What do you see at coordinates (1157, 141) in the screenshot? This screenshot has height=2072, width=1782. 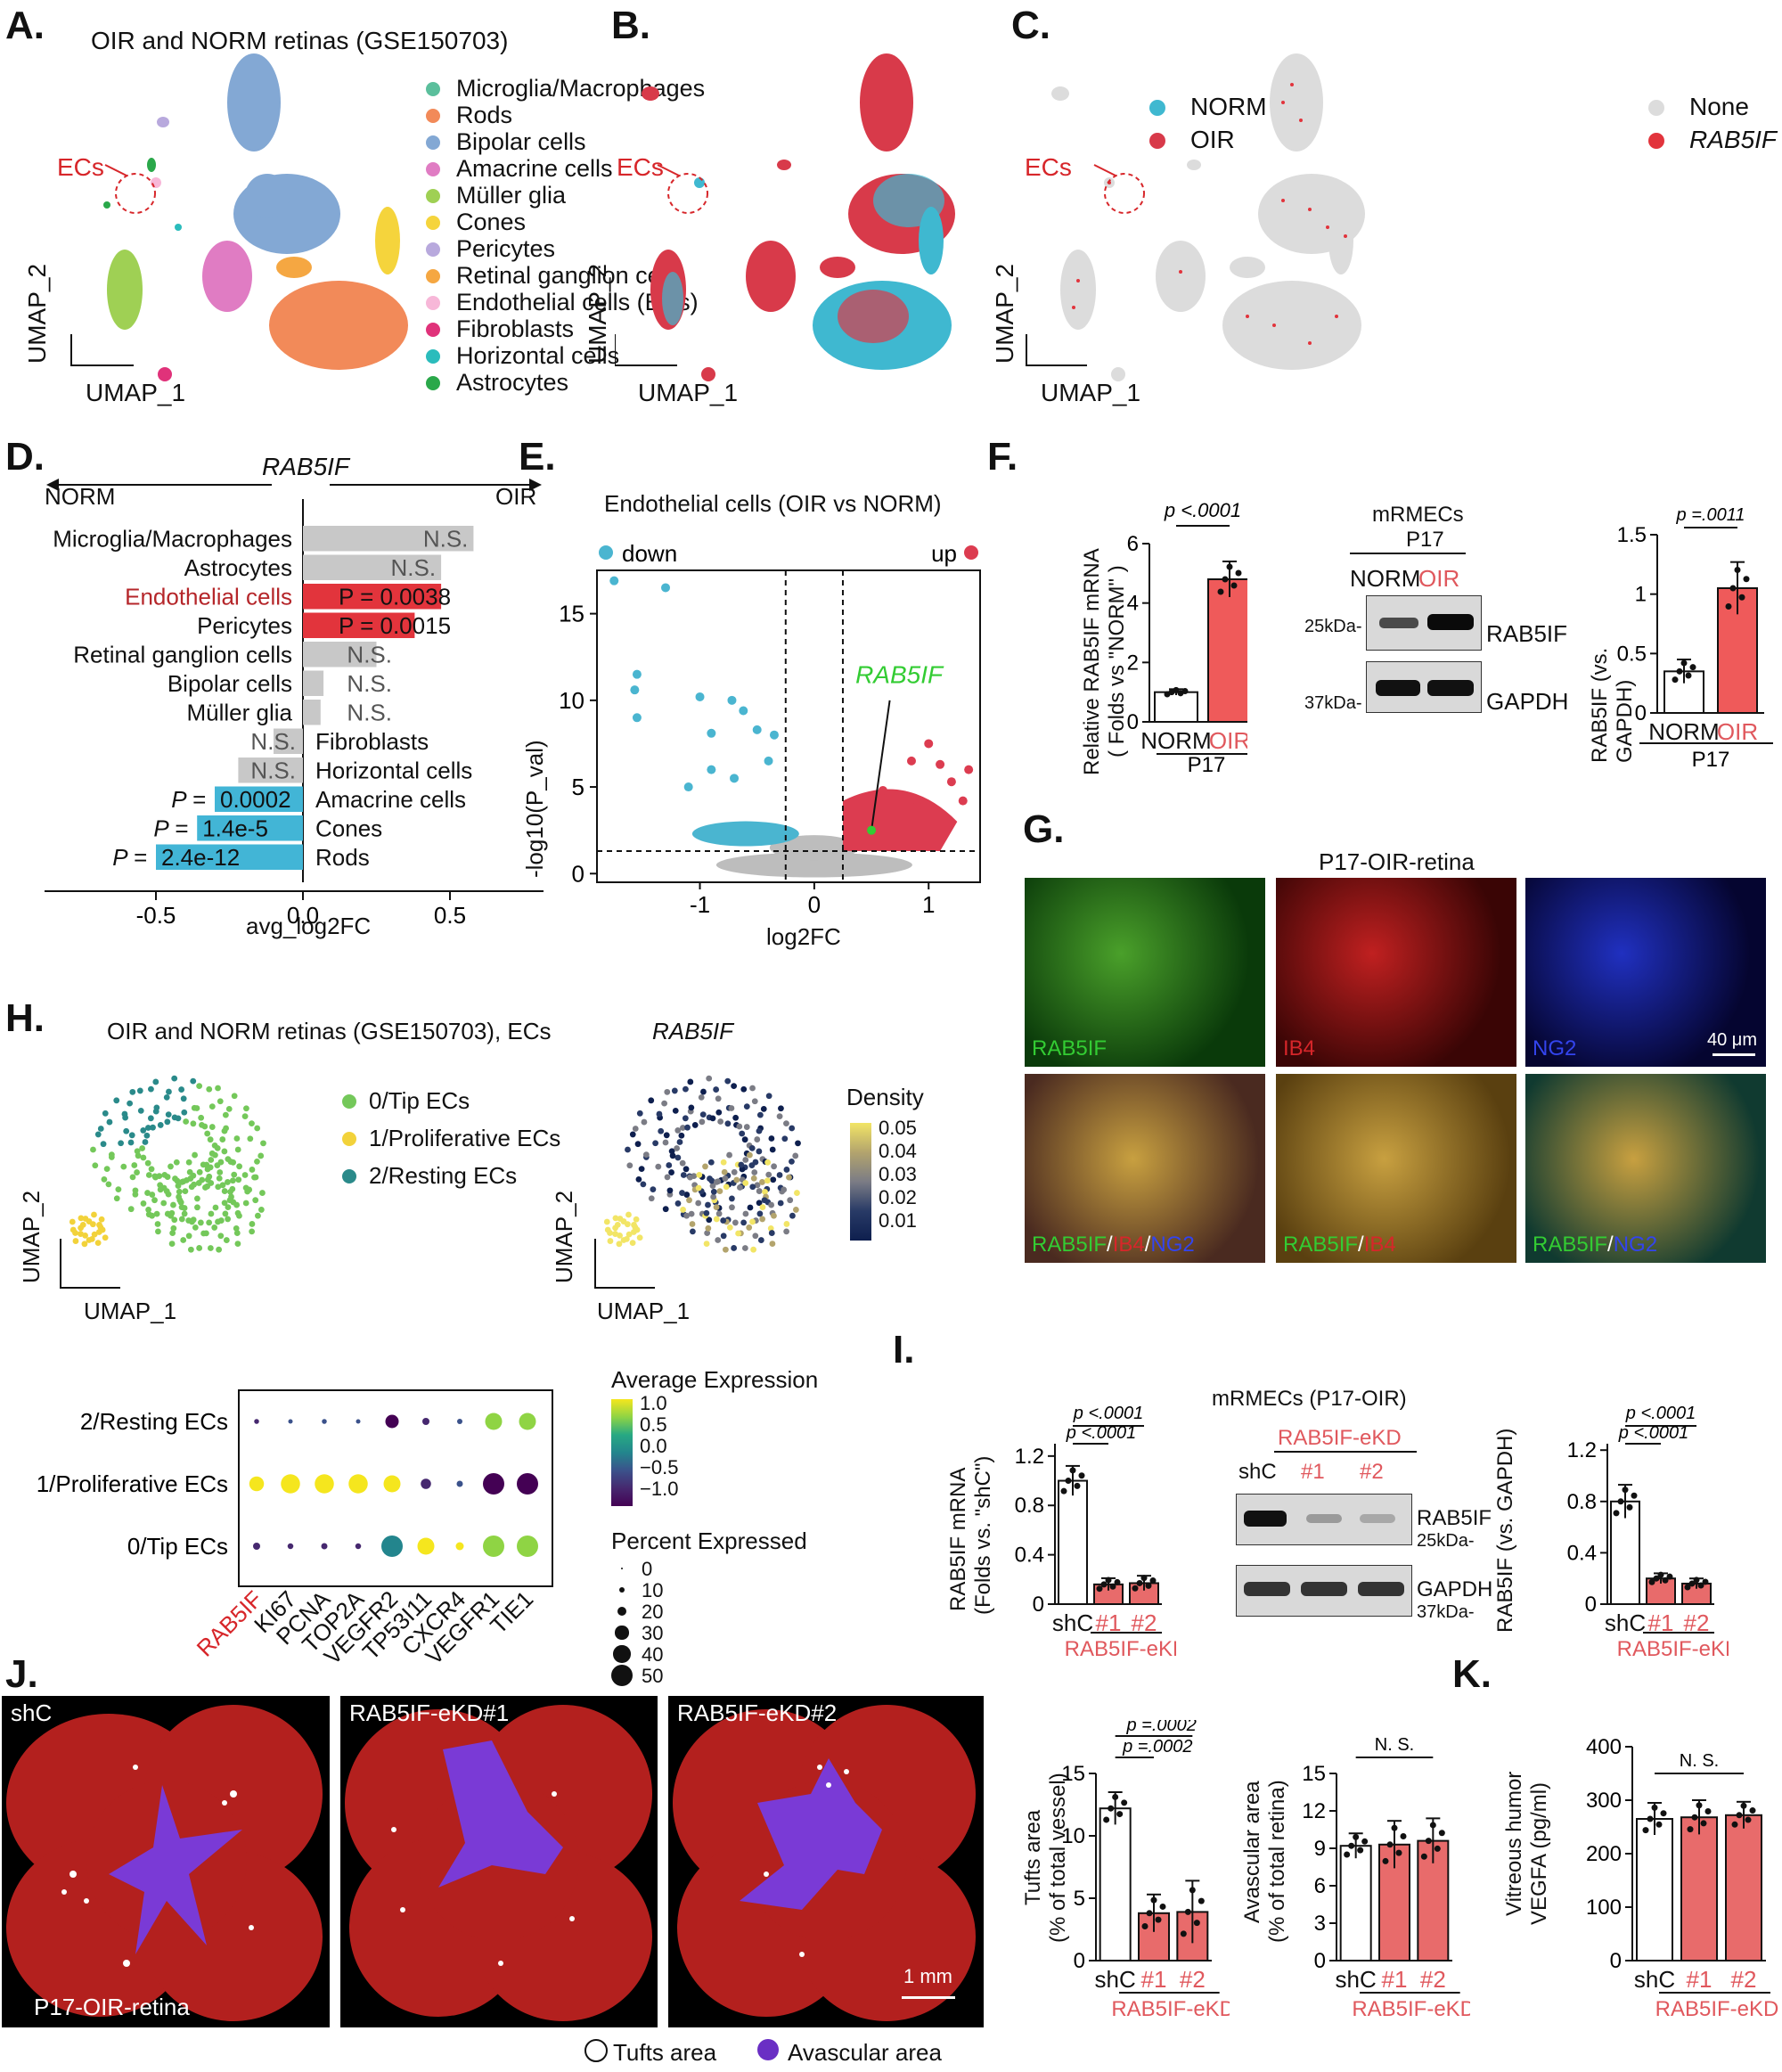 I see `legend-b-dot` at bounding box center [1157, 141].